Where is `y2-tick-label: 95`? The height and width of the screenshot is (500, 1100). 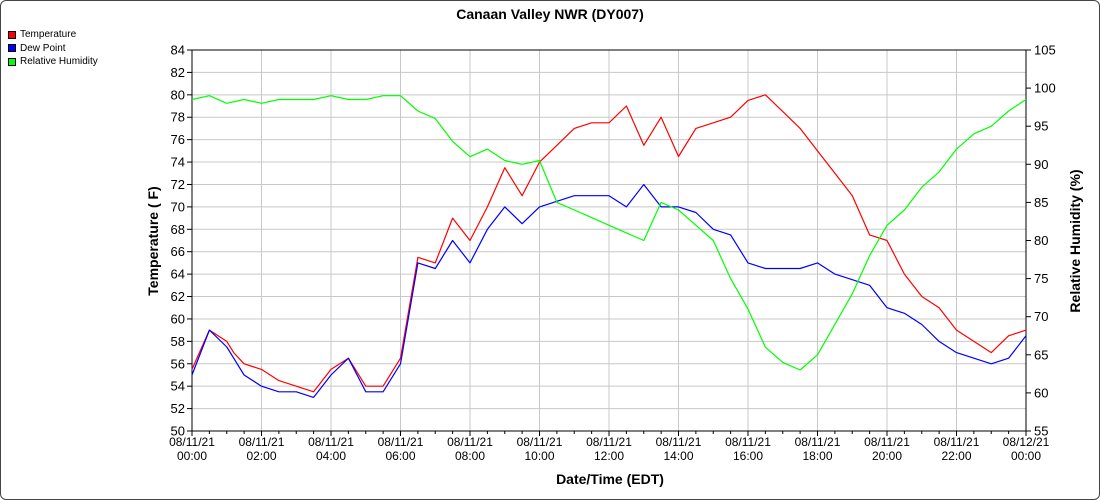
y2-tick-label: 95 is located at coordinates (1041, 126).